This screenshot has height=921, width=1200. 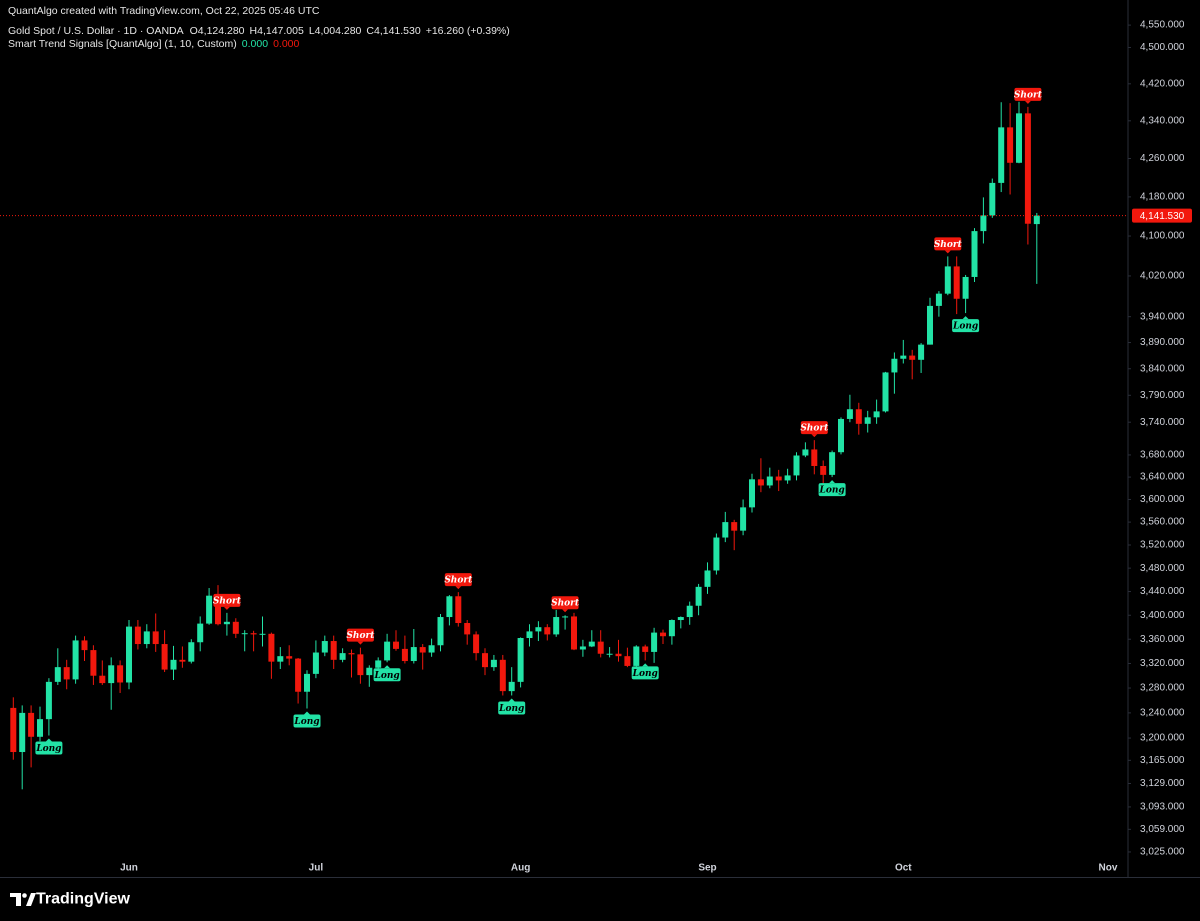 What do you see at coordinates (335, 31) in the screenshot?
I see `ohlc-value: L4,004.280` at bounding box center [335, 31].